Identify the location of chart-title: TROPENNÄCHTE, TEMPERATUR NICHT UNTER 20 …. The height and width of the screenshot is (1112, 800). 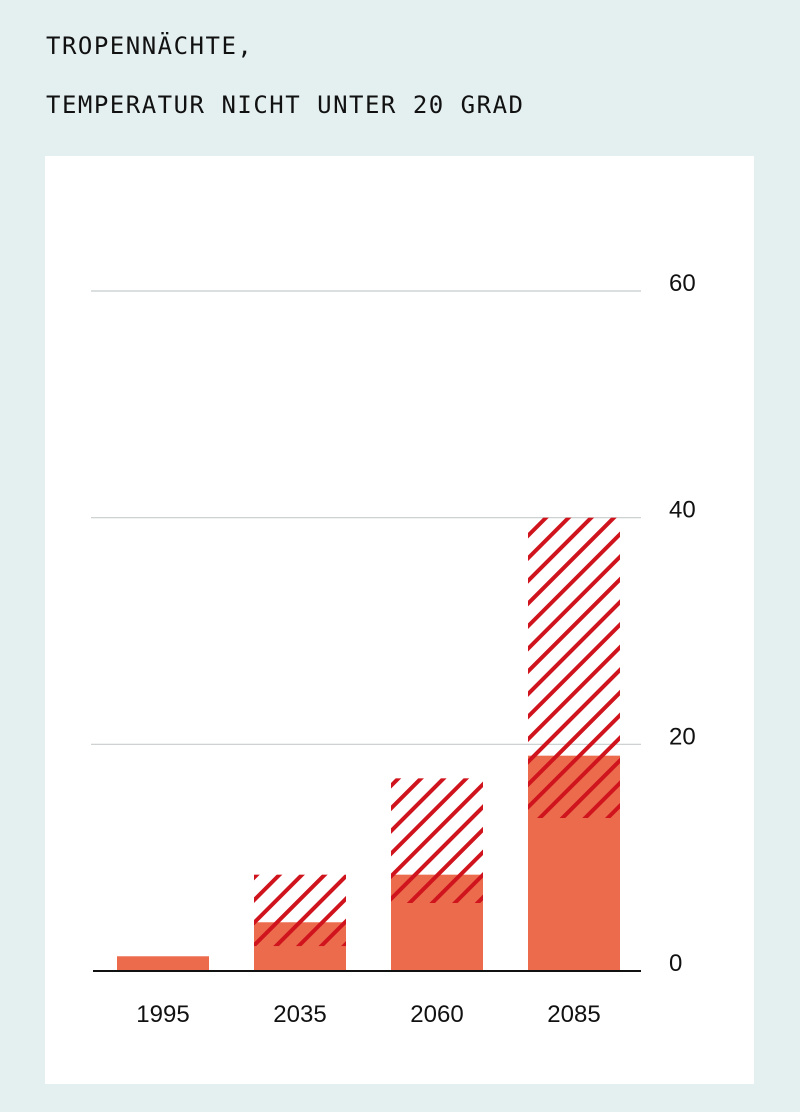
(285, 75).